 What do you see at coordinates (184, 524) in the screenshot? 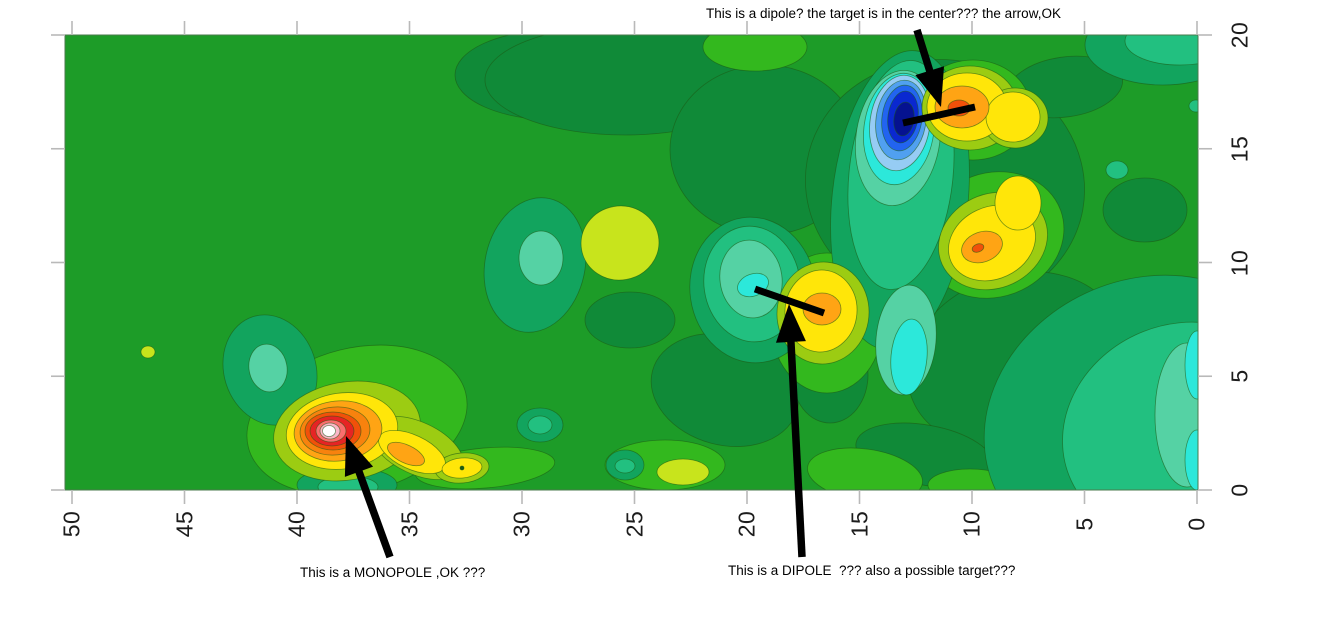
I see `x-axis-label-45: 45` at bounding box center [184, 524].